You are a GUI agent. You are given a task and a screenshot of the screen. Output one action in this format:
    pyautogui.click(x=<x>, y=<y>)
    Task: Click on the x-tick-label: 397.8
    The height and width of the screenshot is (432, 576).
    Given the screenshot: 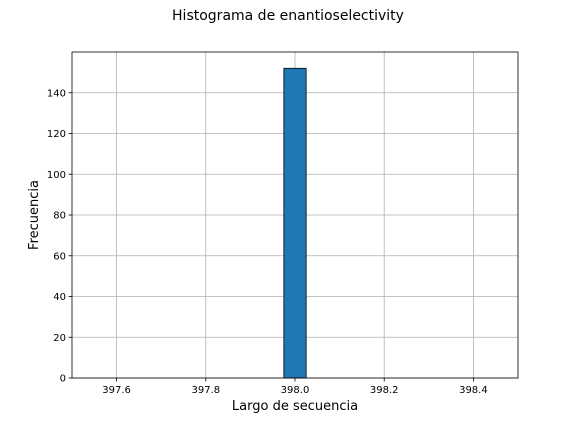 What is the action you would take?
    pyautogui.click(x=205, y=390)
    